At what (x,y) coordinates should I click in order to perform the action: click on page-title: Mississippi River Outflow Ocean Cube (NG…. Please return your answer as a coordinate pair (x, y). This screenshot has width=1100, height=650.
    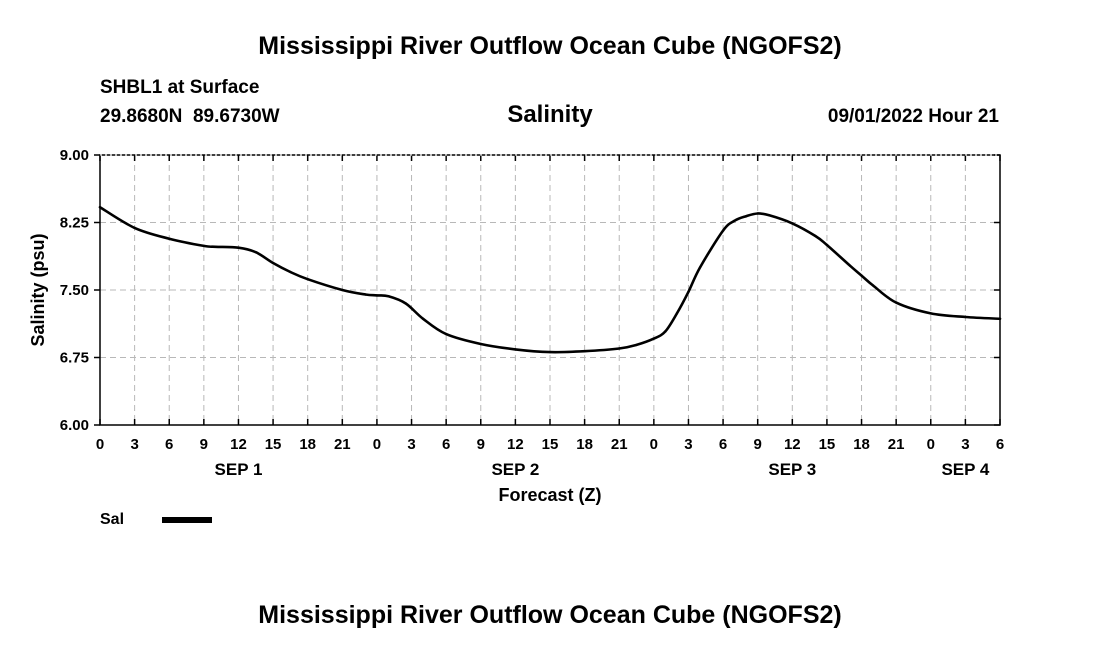
    Looking at the image, I should click on (550, 46).